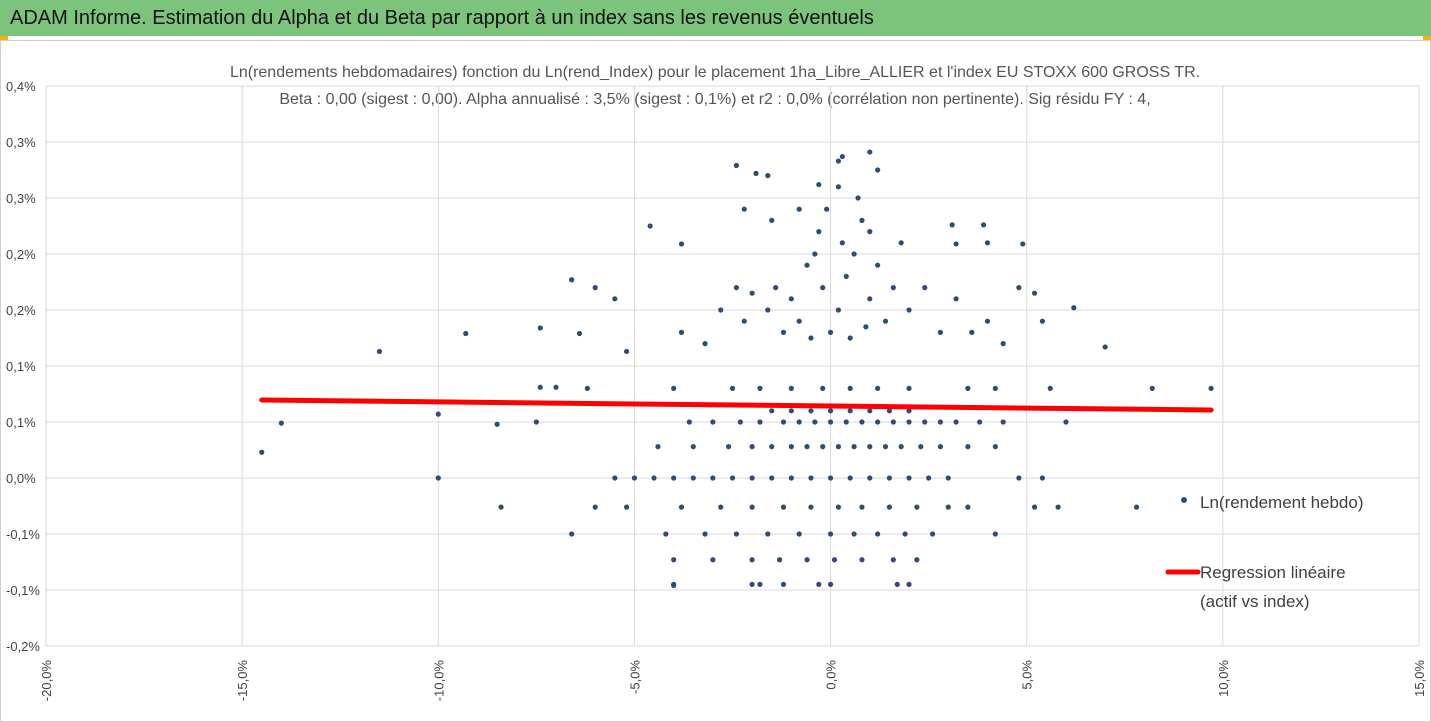  What do you see at coordinates (21, 86) in the screenshot?
I see `y-tick-label: 0,4%` at bounding box center [21, 86].